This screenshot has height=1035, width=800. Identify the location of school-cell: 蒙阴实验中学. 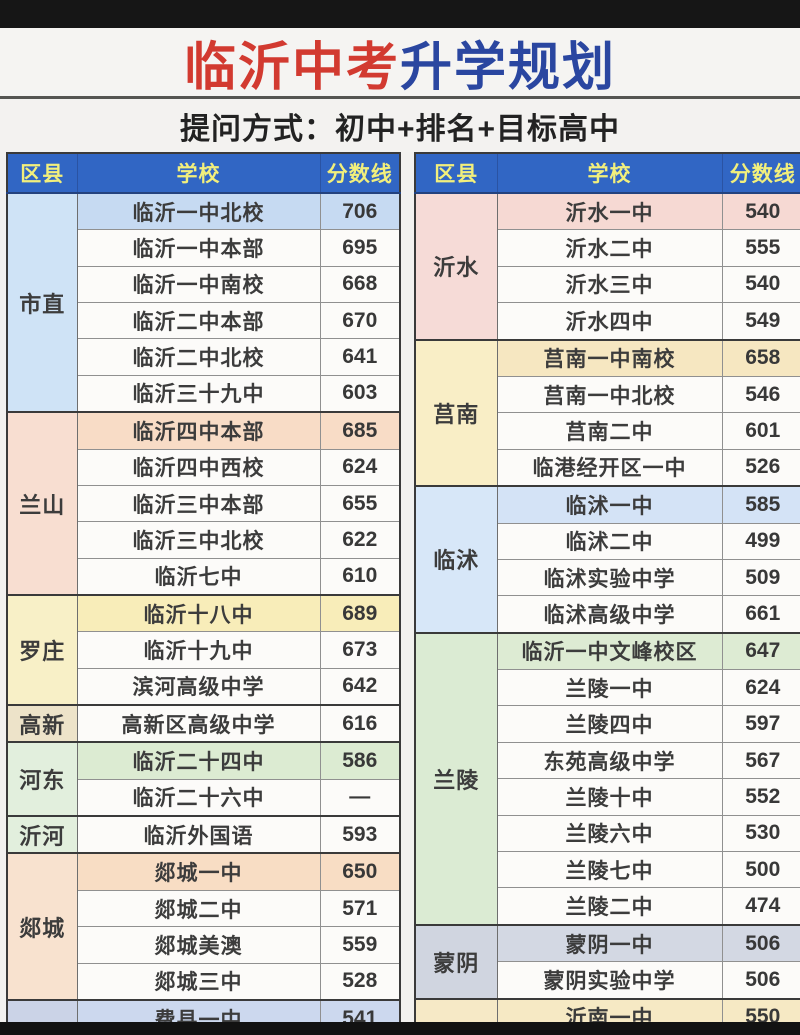
(609, 980).